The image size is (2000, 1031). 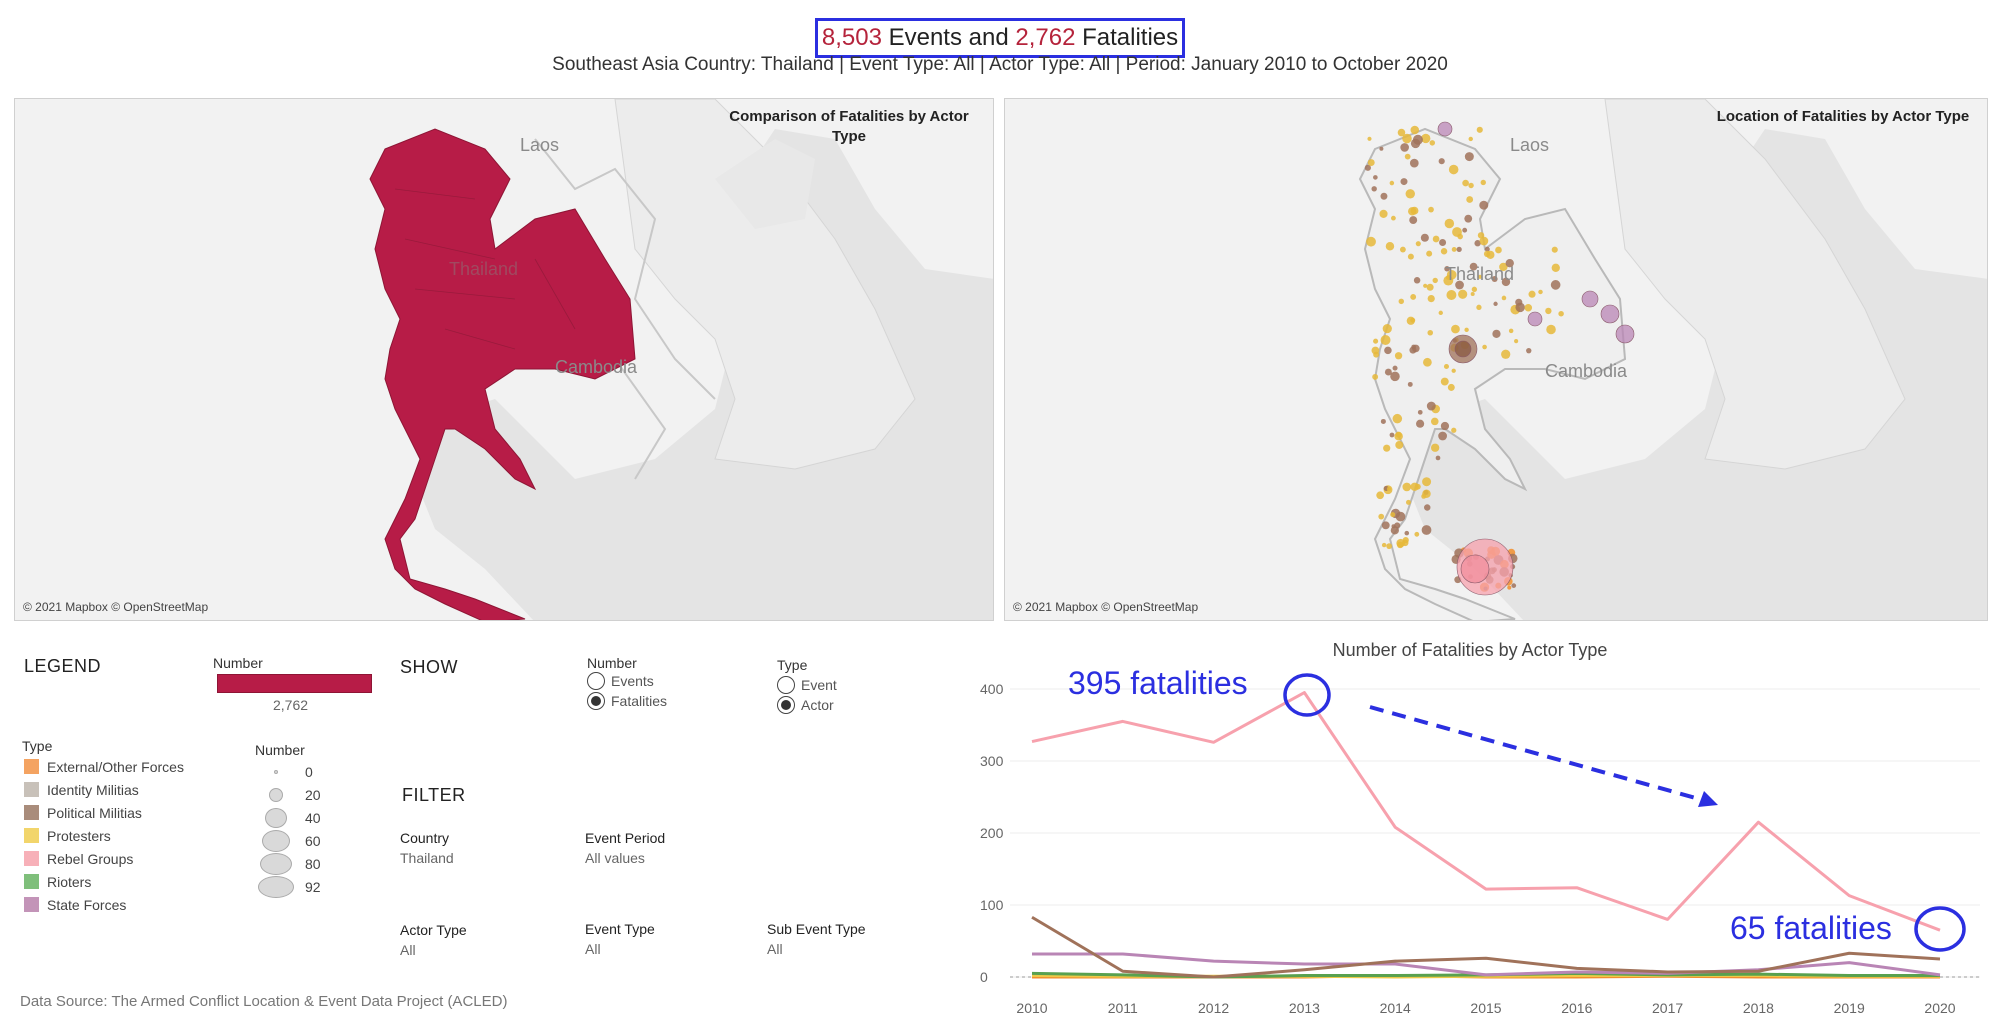 I want to click on y-tick-label: 0, so click(x=984, y=977).